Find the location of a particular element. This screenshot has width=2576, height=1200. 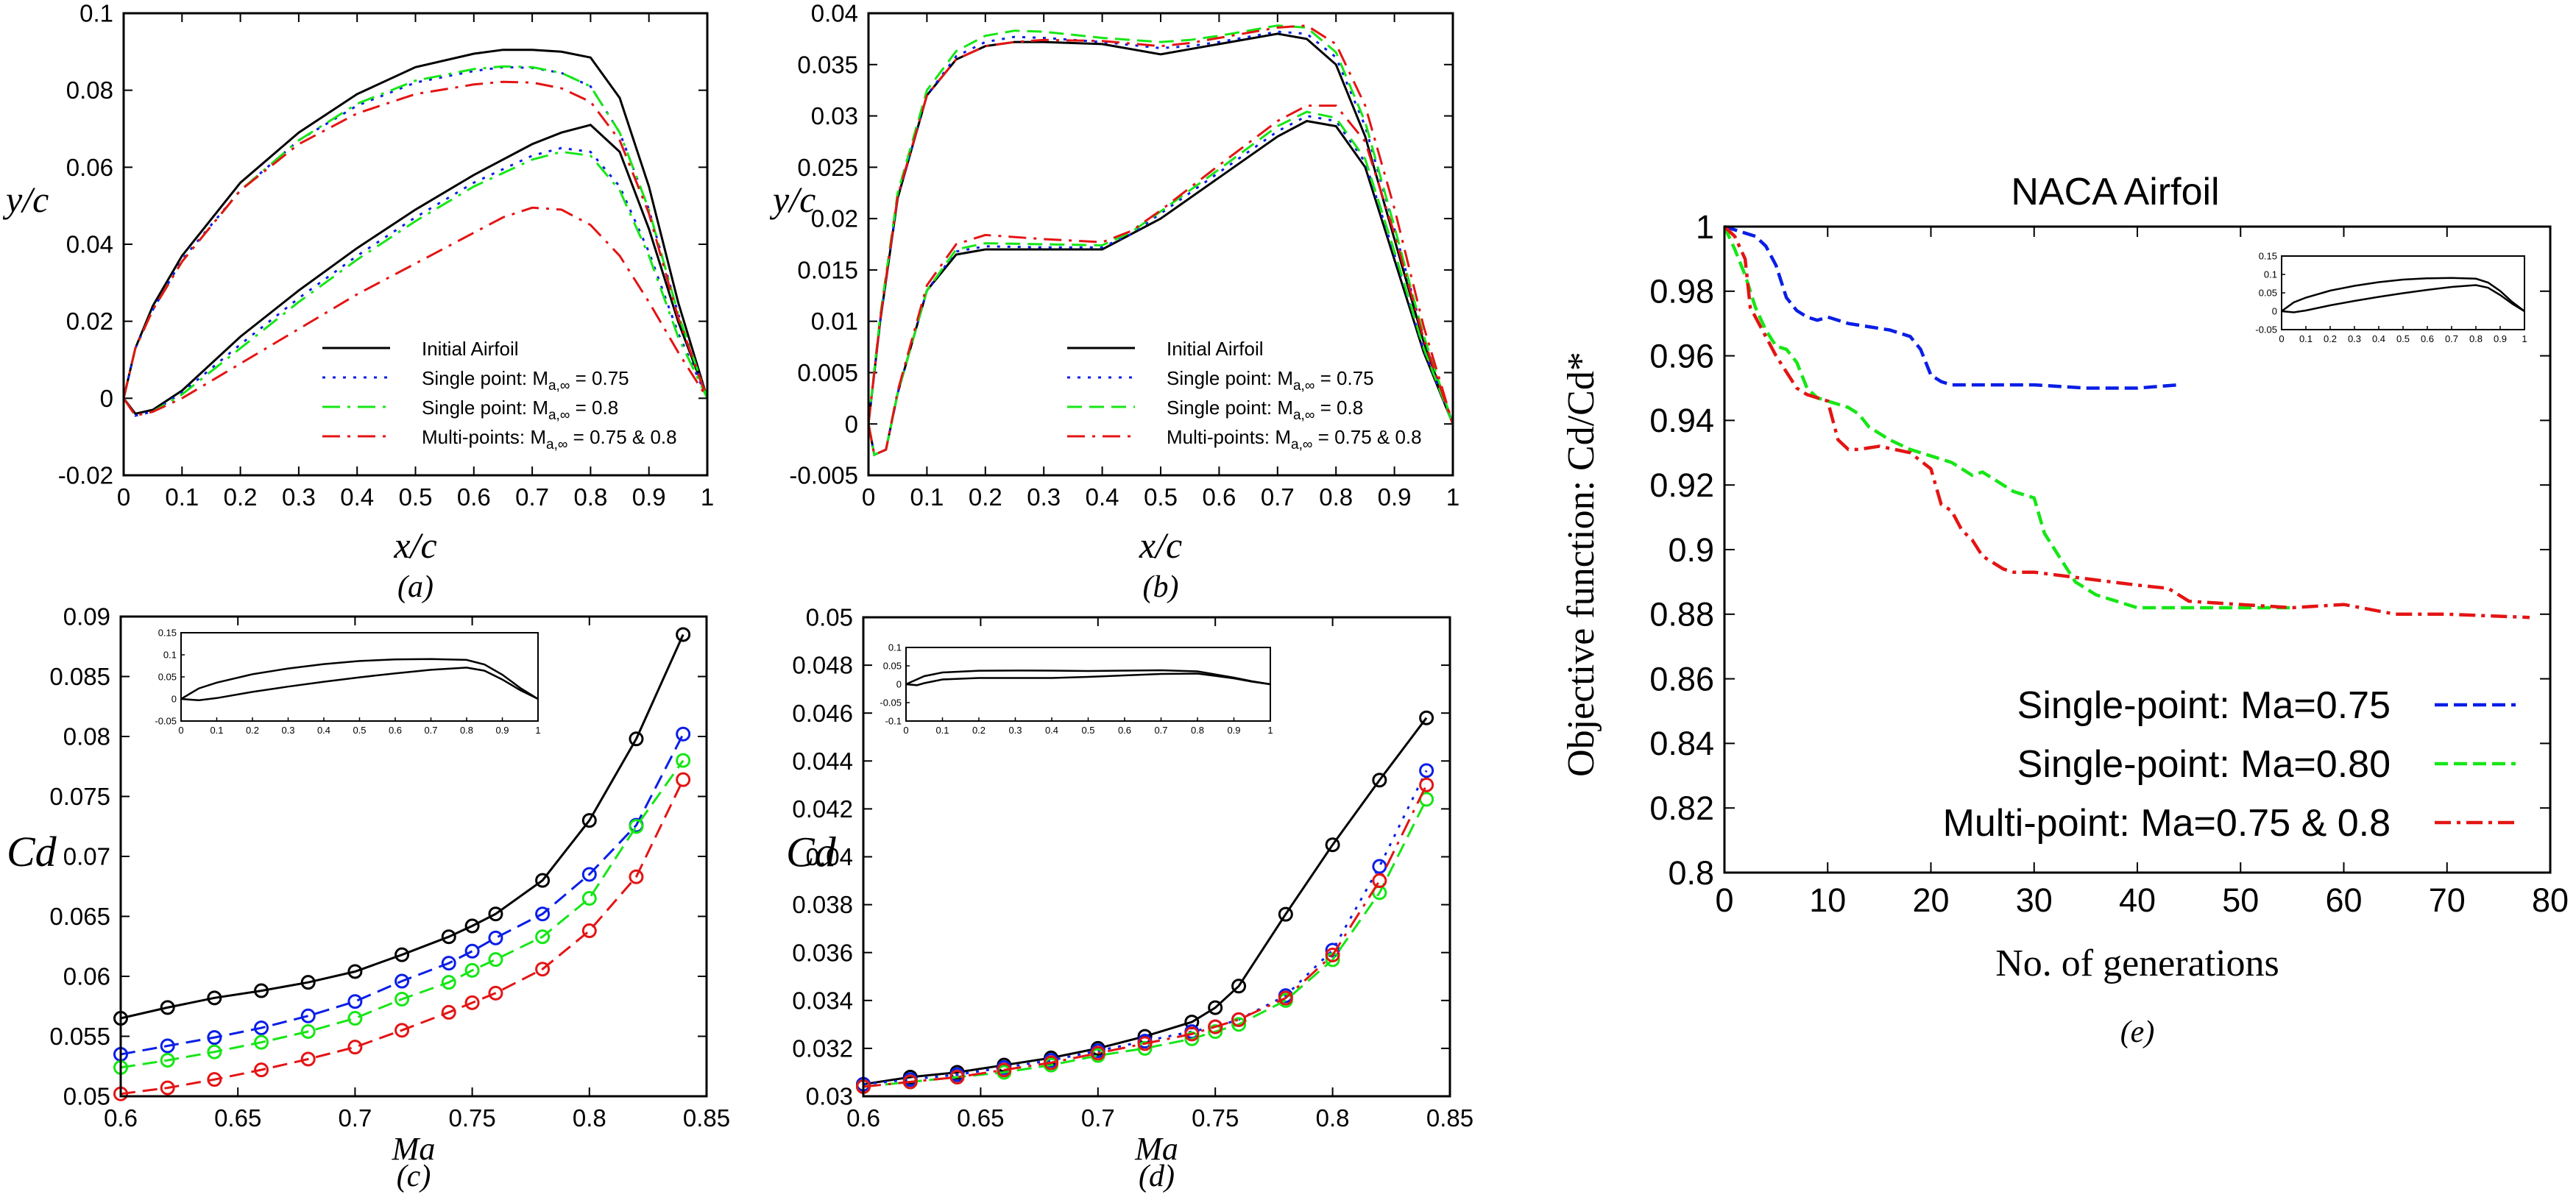

x-tick-label: 80 is located at coordinates (2550, 900).